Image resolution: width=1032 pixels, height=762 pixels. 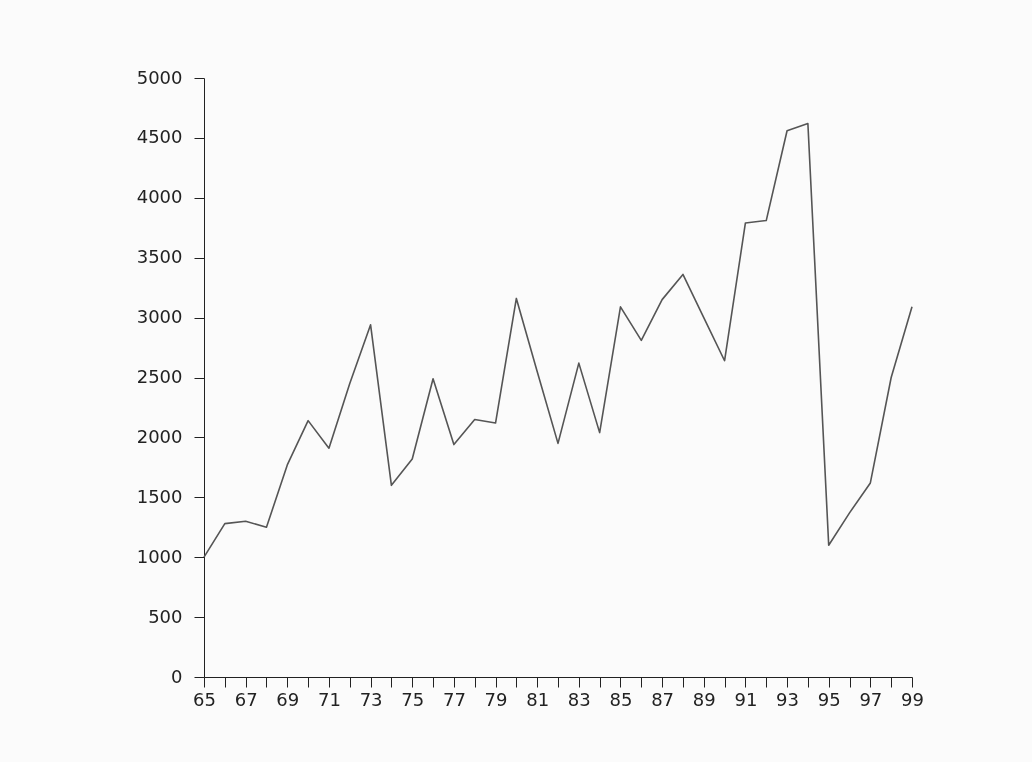 I want to click on y-tick-label: 500, so click(x=165, y=616).